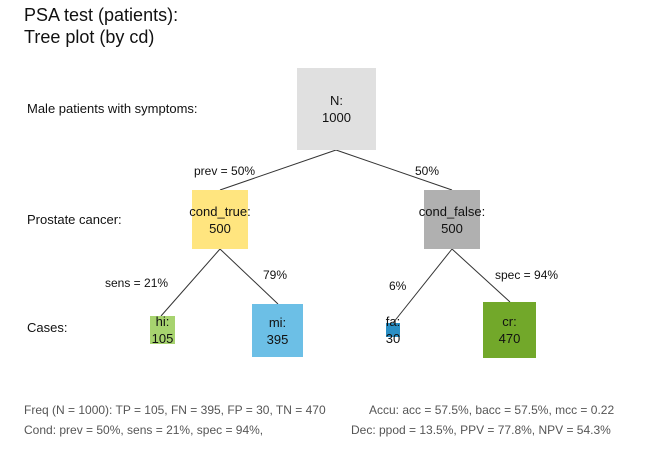 The height and width of the screenshot is (460, 672). I want to click on edge-cond-true-mi, so click(249, 276).